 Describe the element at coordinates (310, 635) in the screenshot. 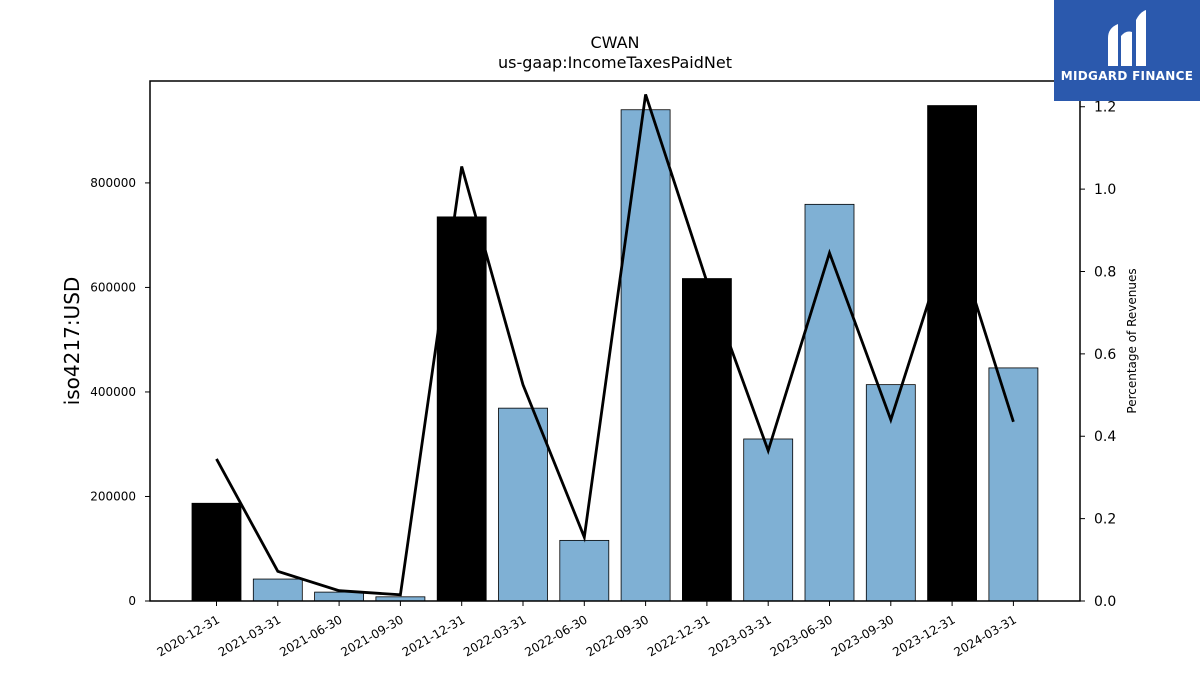

I see `x-tick-label: 2021-06-30` at that location.